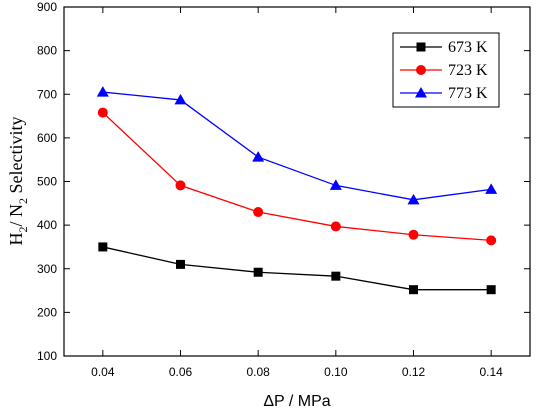 The height and width of the screenshot is (413, 536). What do you see at coordinates (491, 372) in the screenshot?
I see `x-tick-label: 0.14` at bounding box center [491, 372].